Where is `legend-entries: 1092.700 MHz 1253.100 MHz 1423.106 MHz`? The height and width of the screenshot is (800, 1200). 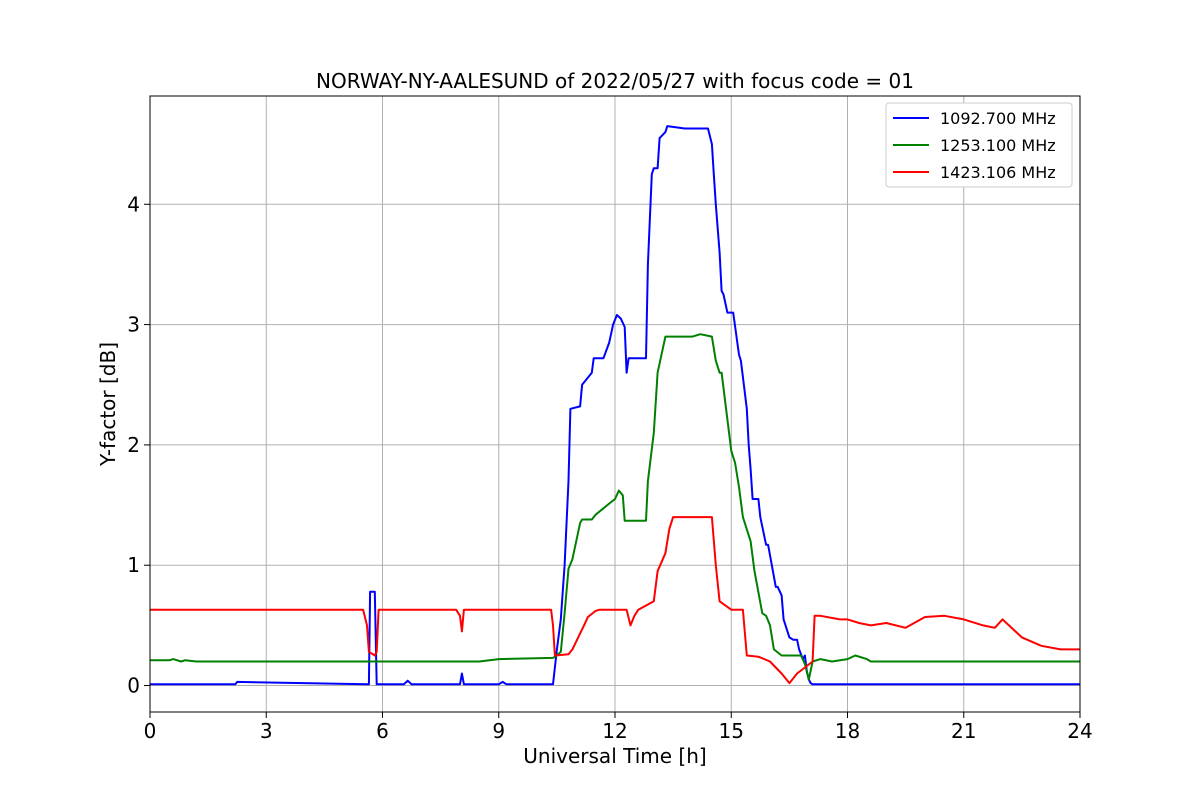
legend-entries: 1092.700 MHz 1253.100 MHz 1423.106 MHz is located at coordinates (974, 145).